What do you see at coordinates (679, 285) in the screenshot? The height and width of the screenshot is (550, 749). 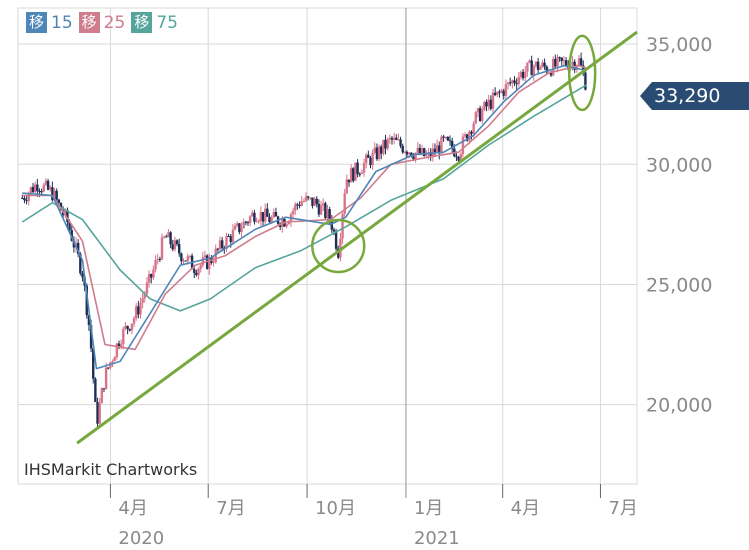 I see `y-tick-label: 25,000` at bounding box center [679, 285].